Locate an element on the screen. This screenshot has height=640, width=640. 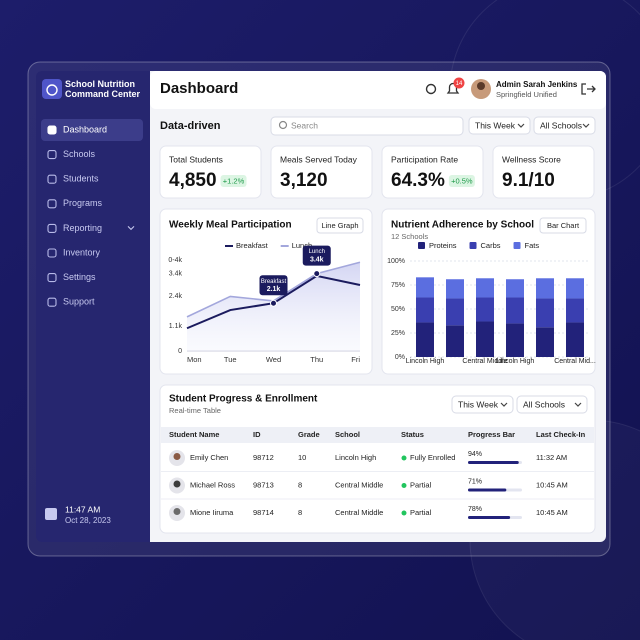
cell-status: Partial is located at coordinates (421, 512).